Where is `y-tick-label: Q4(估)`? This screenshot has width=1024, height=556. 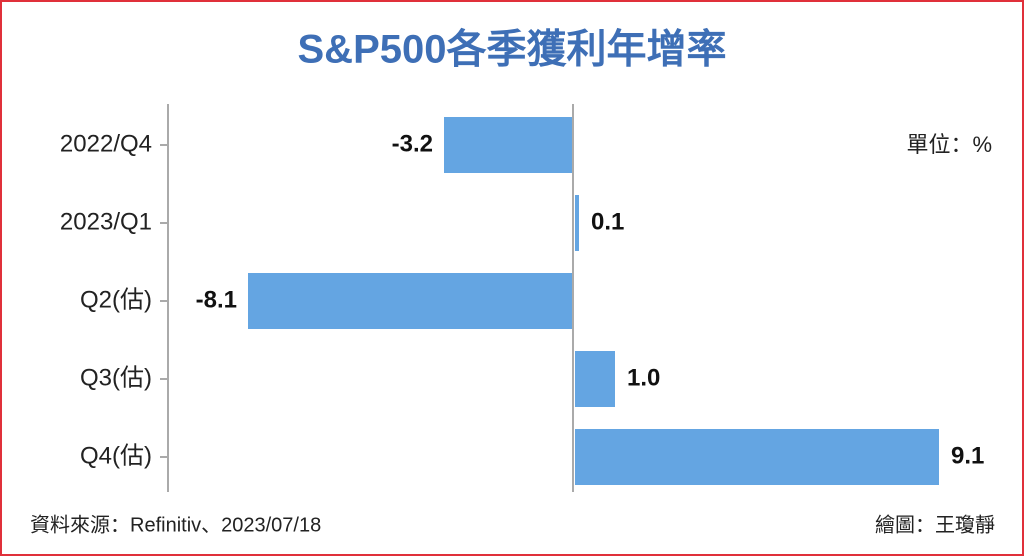
y-tick-label: Q4(估) is located at coordinates (116, 455).